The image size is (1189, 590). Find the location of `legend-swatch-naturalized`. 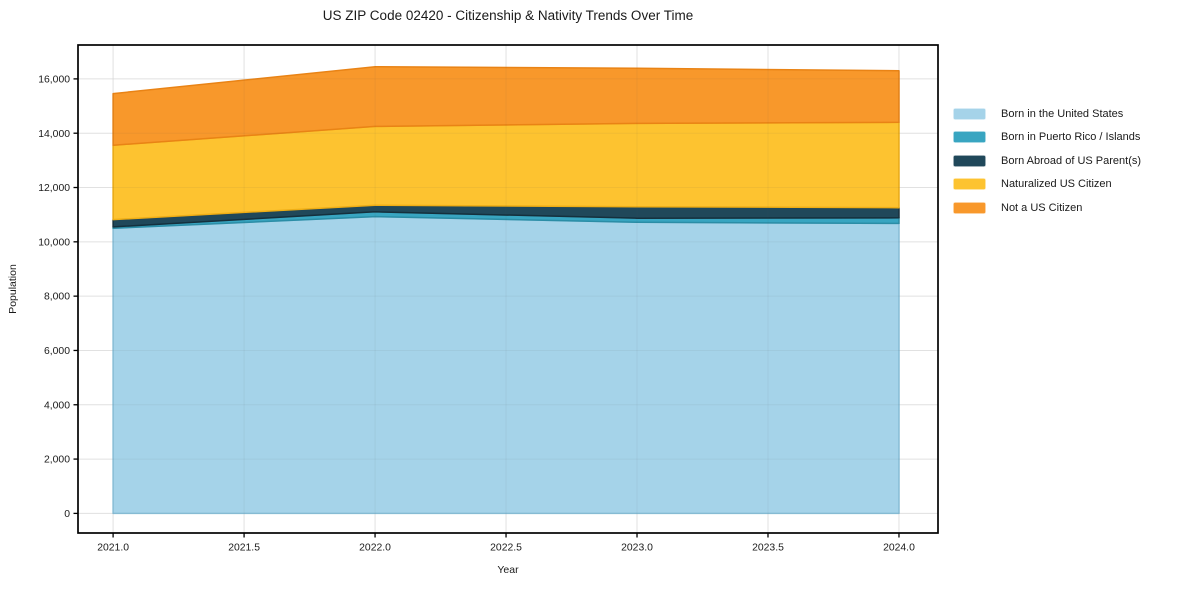

legend-swatch-naturalized is located at coordinates (969, 184).